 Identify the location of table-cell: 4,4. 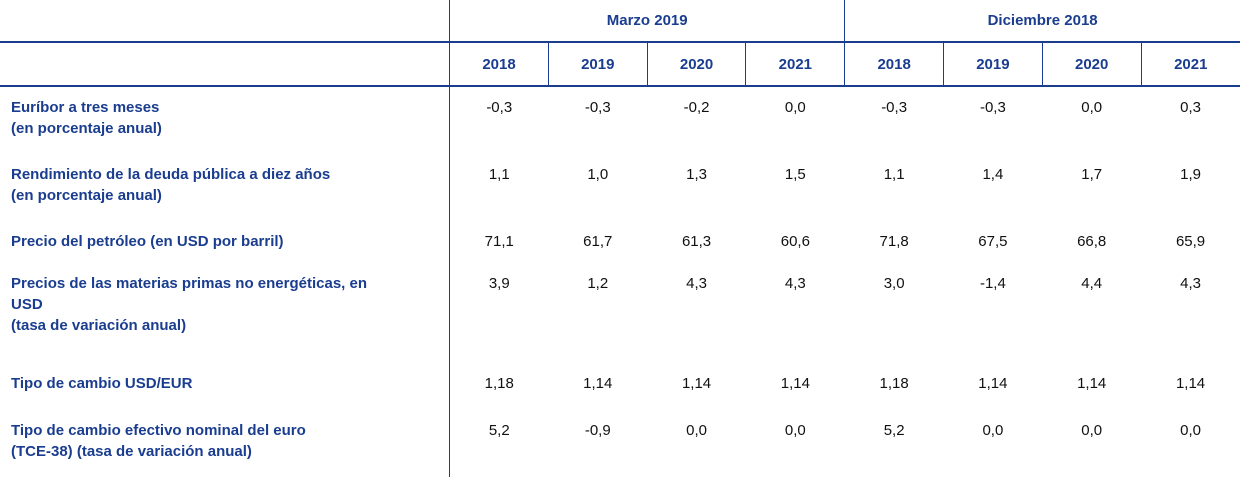
(1092, 283).